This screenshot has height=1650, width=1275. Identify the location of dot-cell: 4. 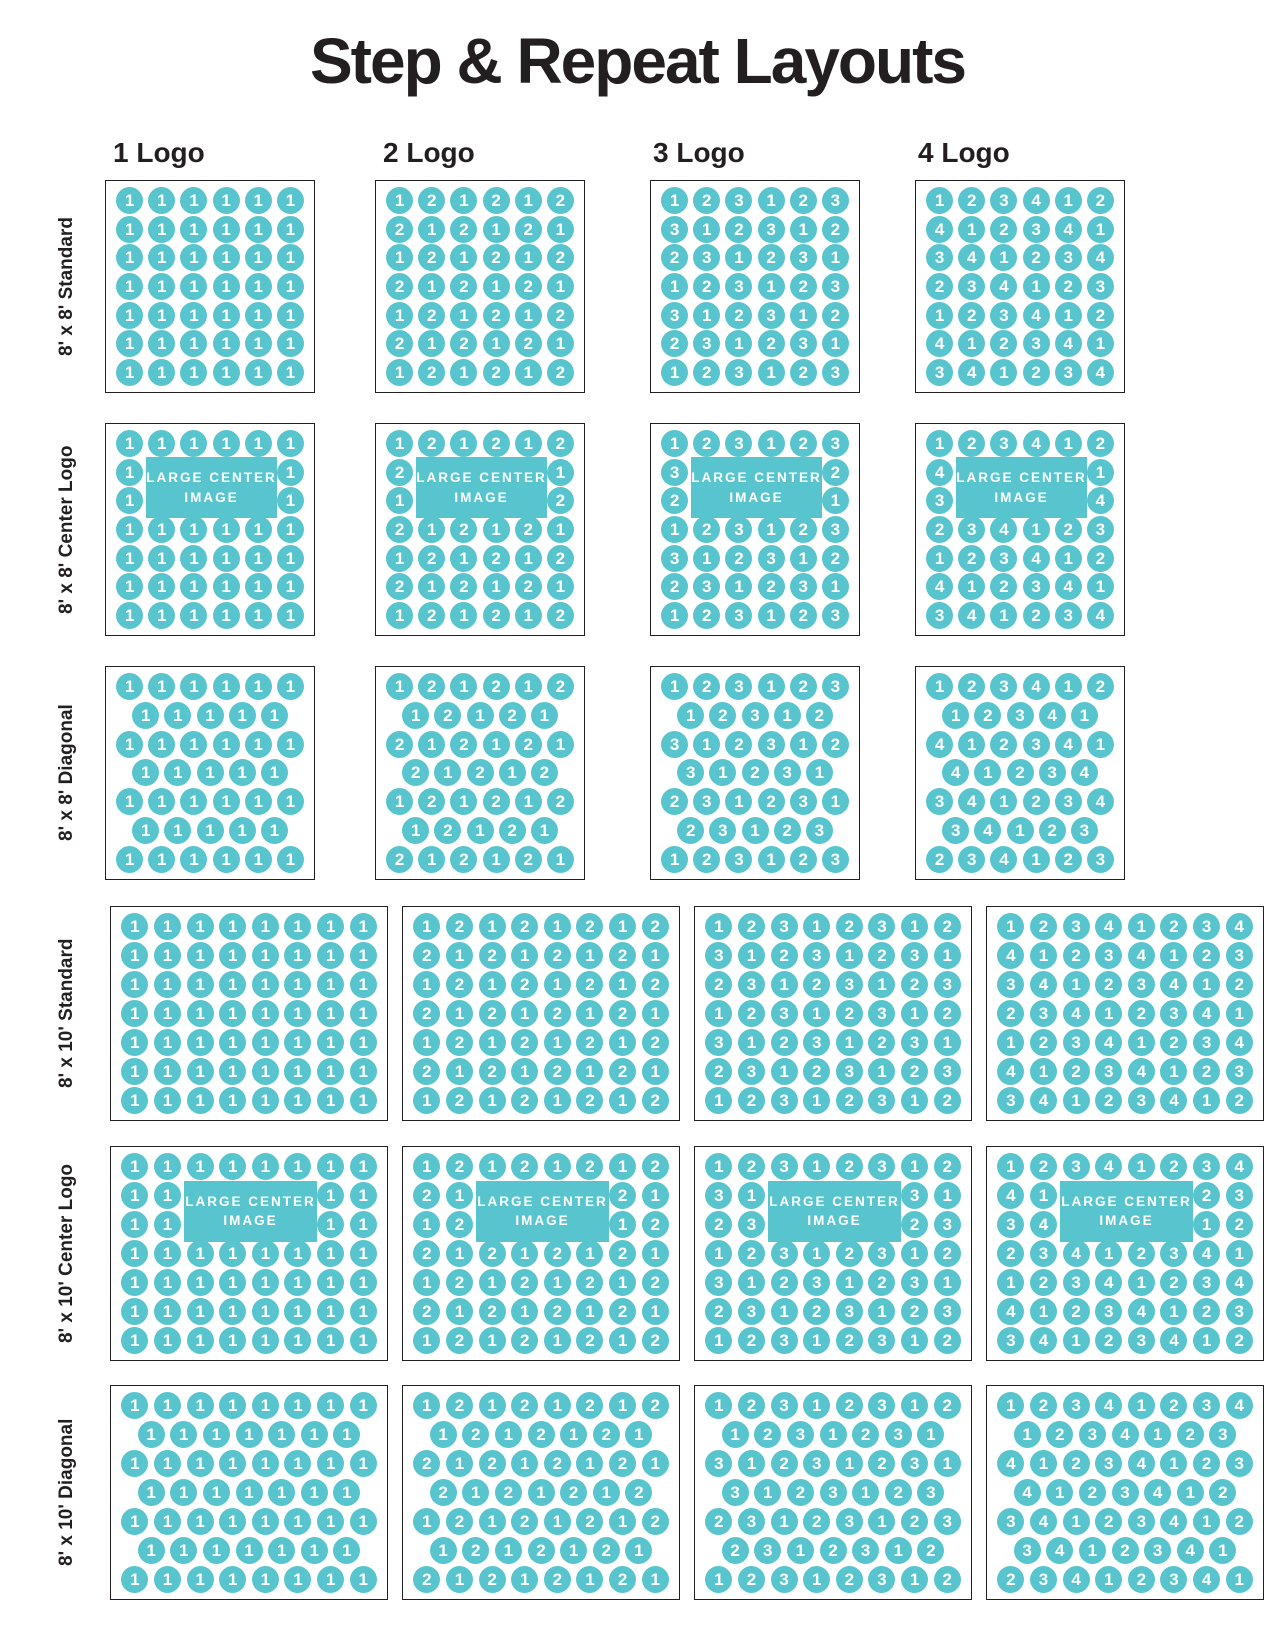
(1108, 1042).